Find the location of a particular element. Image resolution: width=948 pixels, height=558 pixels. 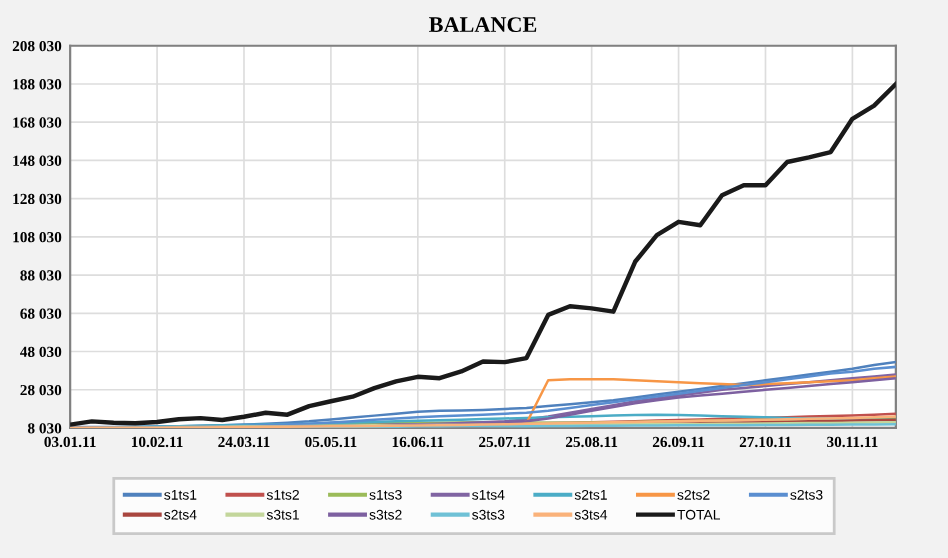

chart-title: BALANCE is located at coordinates (483, 25).